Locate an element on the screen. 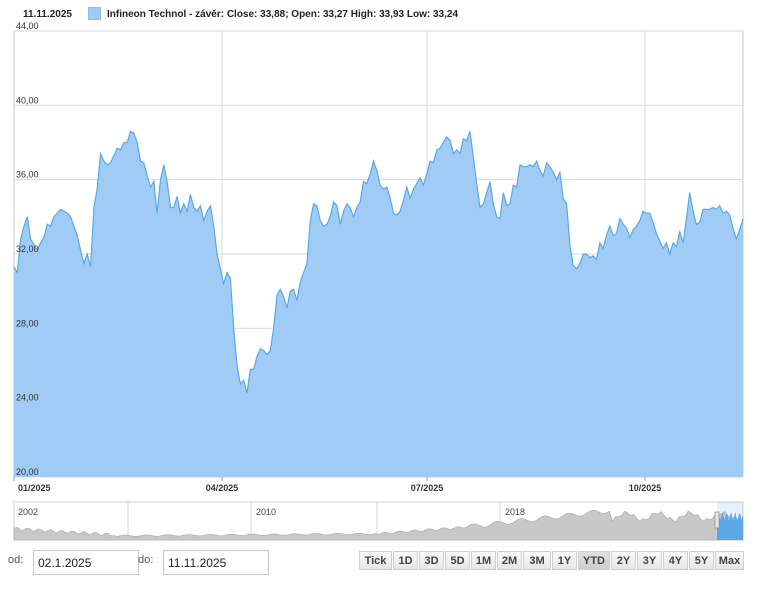 The image size is (758, 590). navigator-year-label: 2018 is located at coordinates (515, 512).